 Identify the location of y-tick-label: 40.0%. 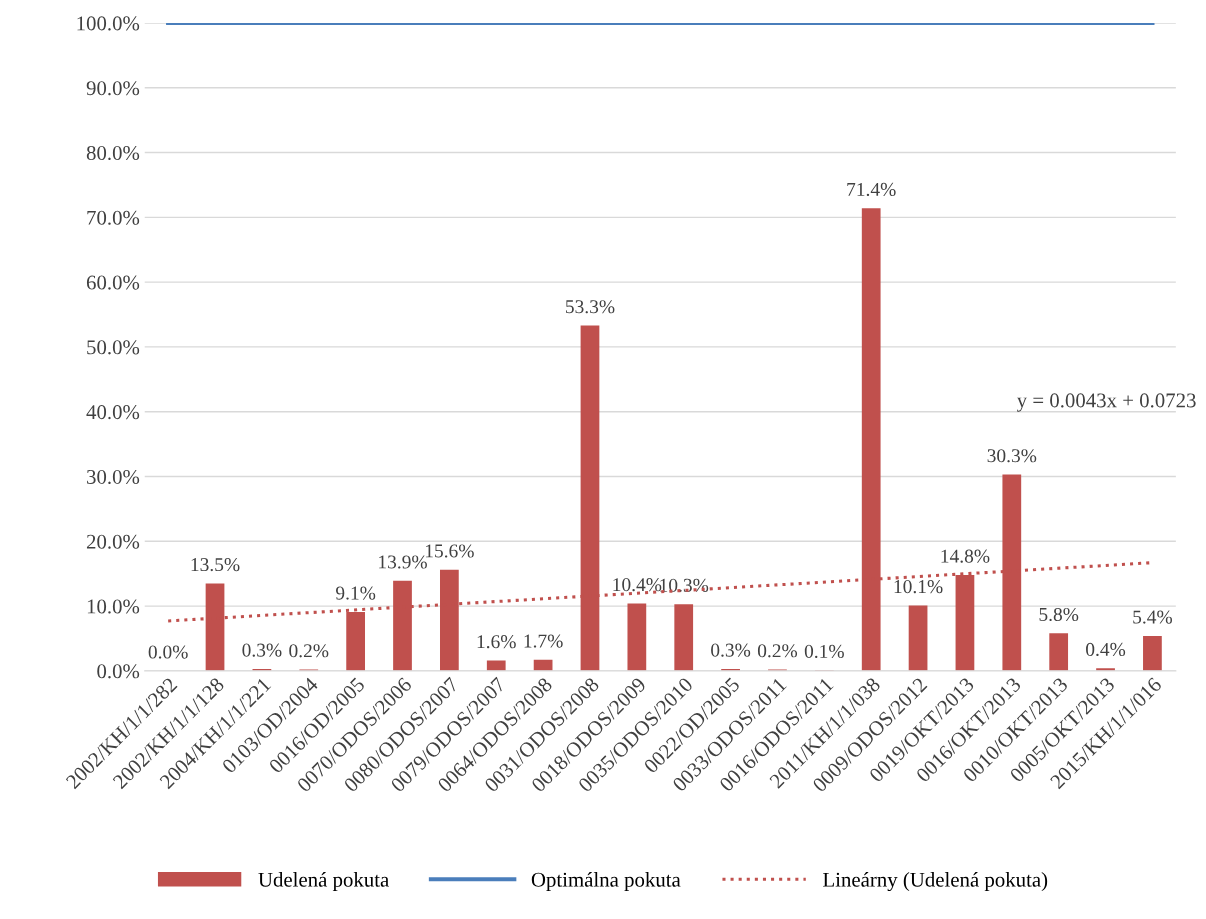
(113, 412).